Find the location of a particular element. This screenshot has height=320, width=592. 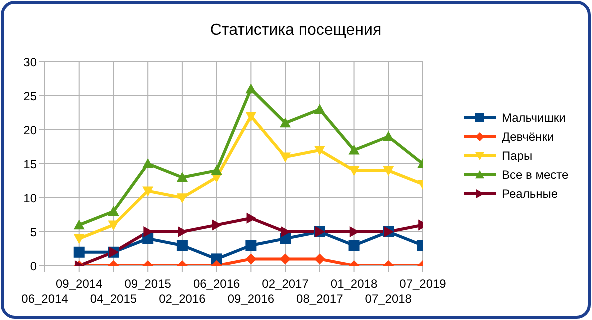

y-tick-label: 10 is located at coordinates (31, 198).